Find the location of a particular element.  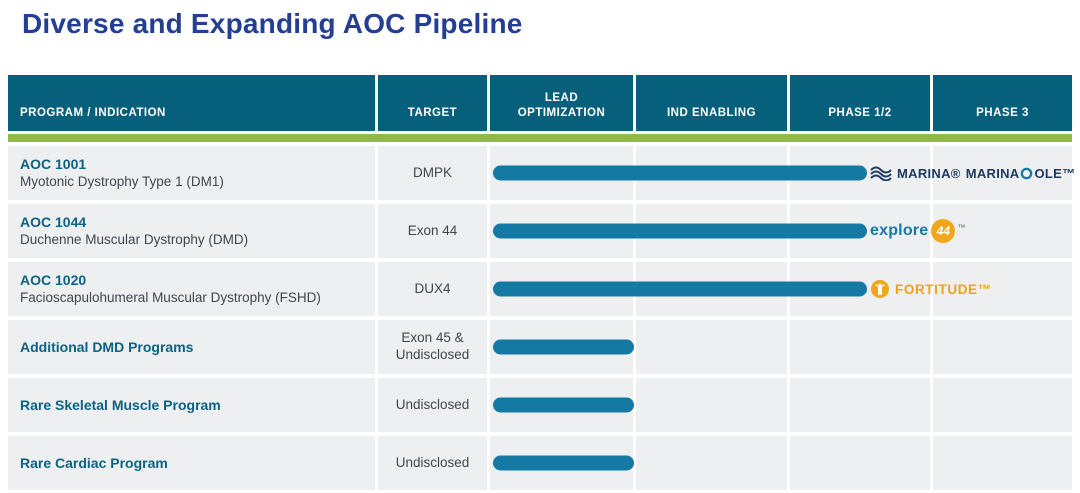

target-text: DUX4 is located at coordinates (432, 288).